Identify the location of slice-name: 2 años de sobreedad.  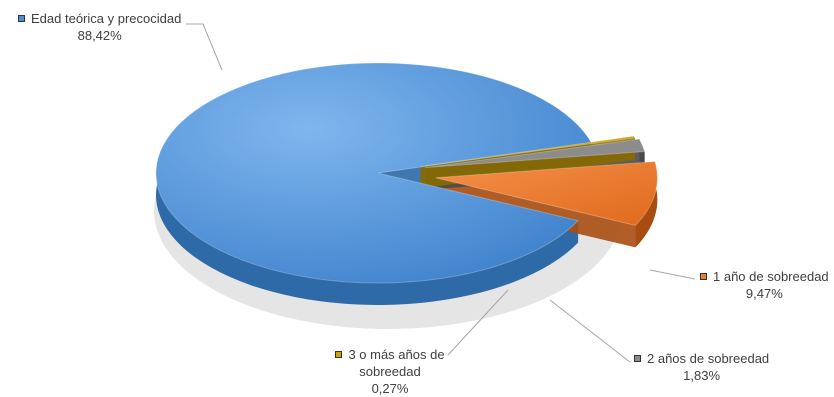
(708, 358).